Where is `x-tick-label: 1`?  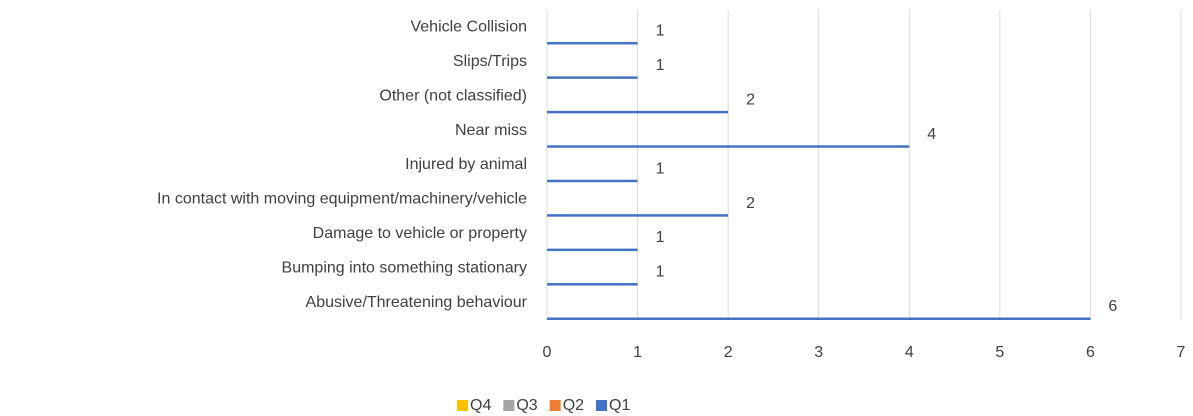 x-tick-label: 1 is located at coordinates (637, 352).